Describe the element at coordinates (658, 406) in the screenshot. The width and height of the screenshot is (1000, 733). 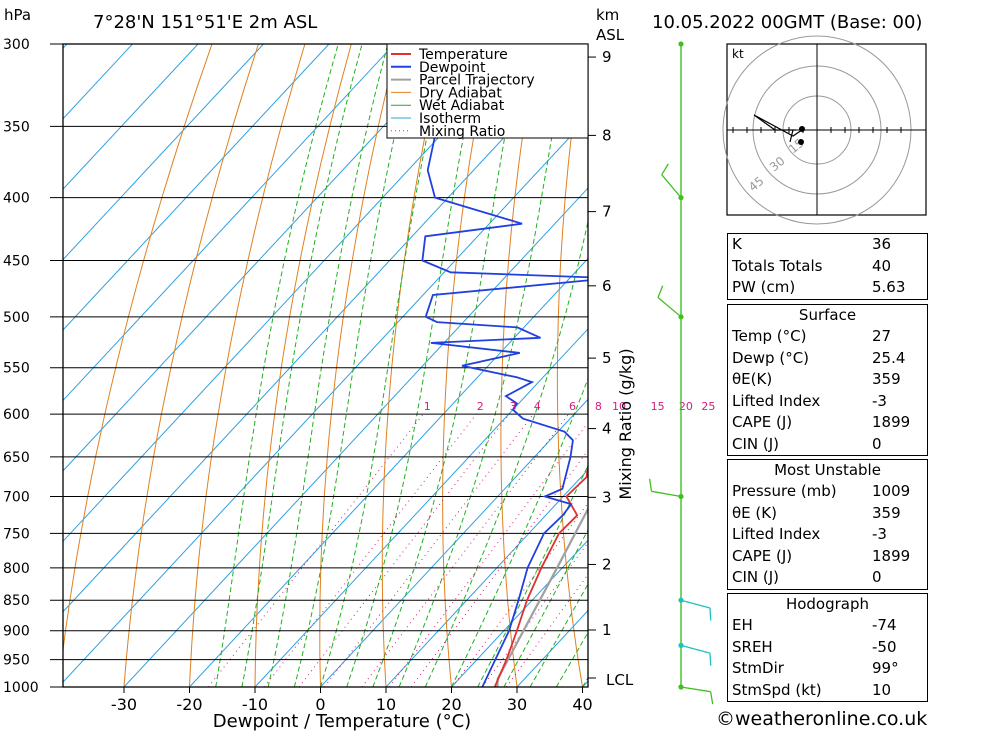
I see `mixing-ratio-tick-label: 15` at that location.